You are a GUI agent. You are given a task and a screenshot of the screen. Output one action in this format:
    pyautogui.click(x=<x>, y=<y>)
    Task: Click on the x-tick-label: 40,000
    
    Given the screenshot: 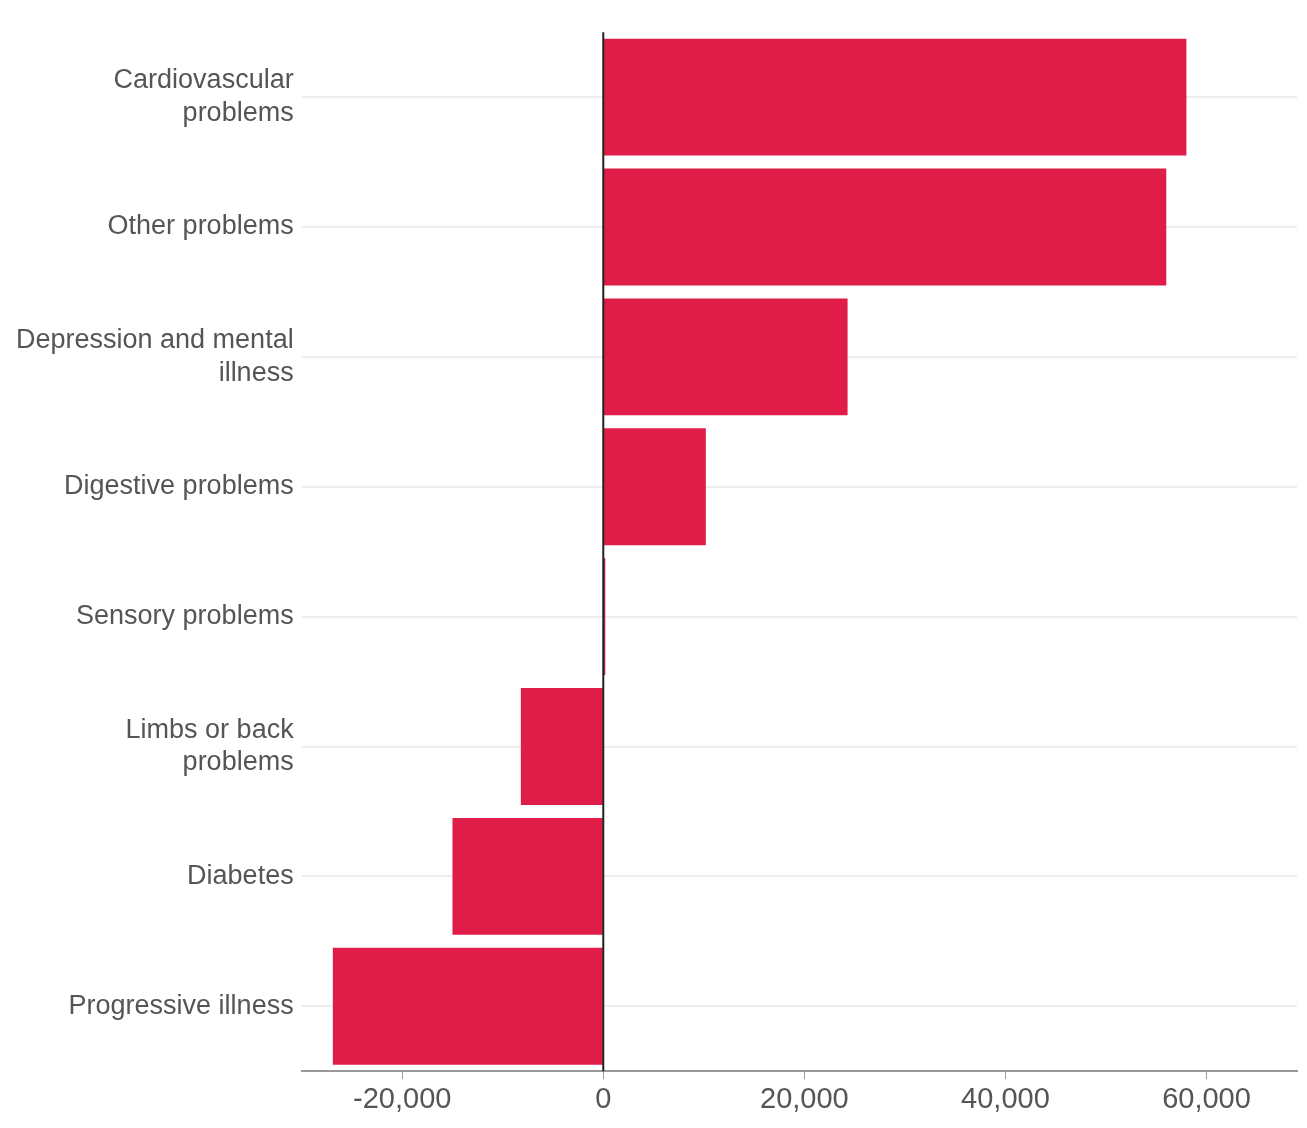 What is the action you would take?
    pyautogui.click(x=1005, y=1097)
    